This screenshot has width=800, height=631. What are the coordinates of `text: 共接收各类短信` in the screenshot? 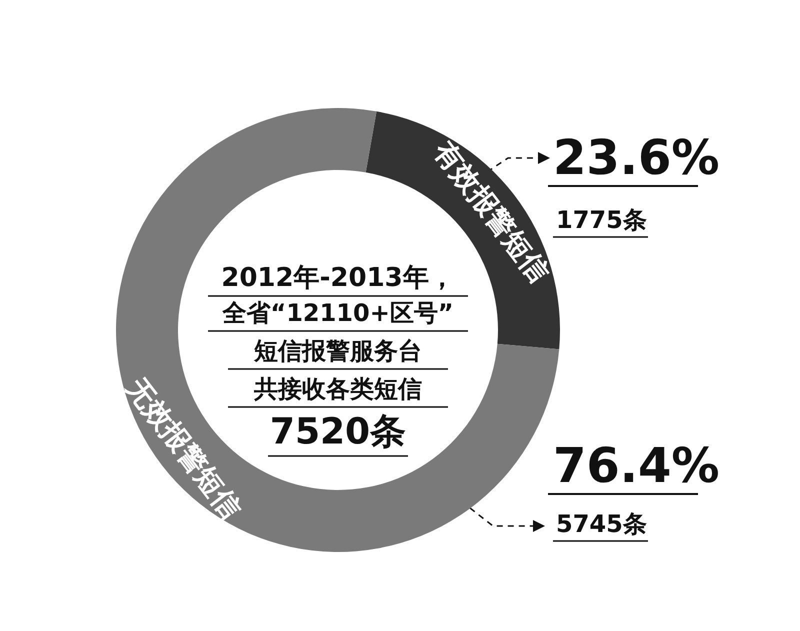 It's located at (337, 389).